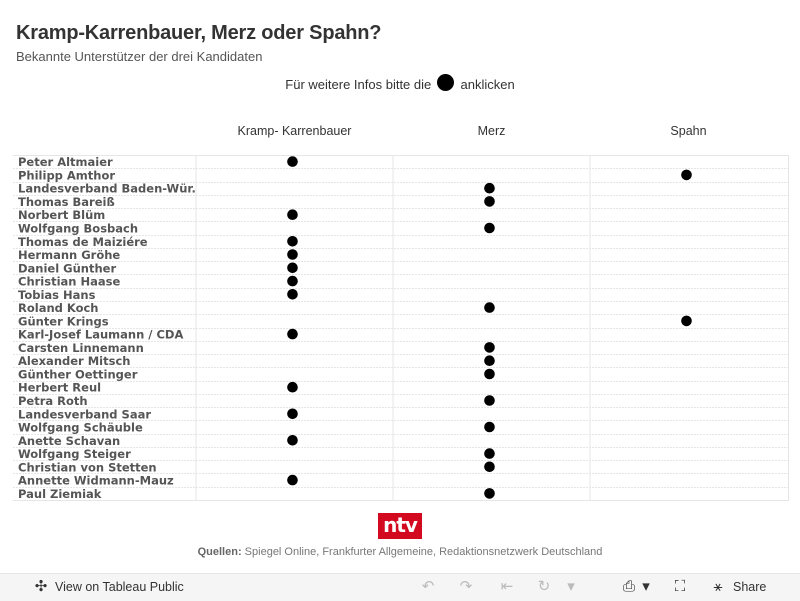 Image resolution: width=800 pixels, height=601 pixels. What do you see at coordinates (100, 335) in the screenshot?
I see `row-label: Karl-Josef Laumann / CDA` at bounding box center [100, 335].